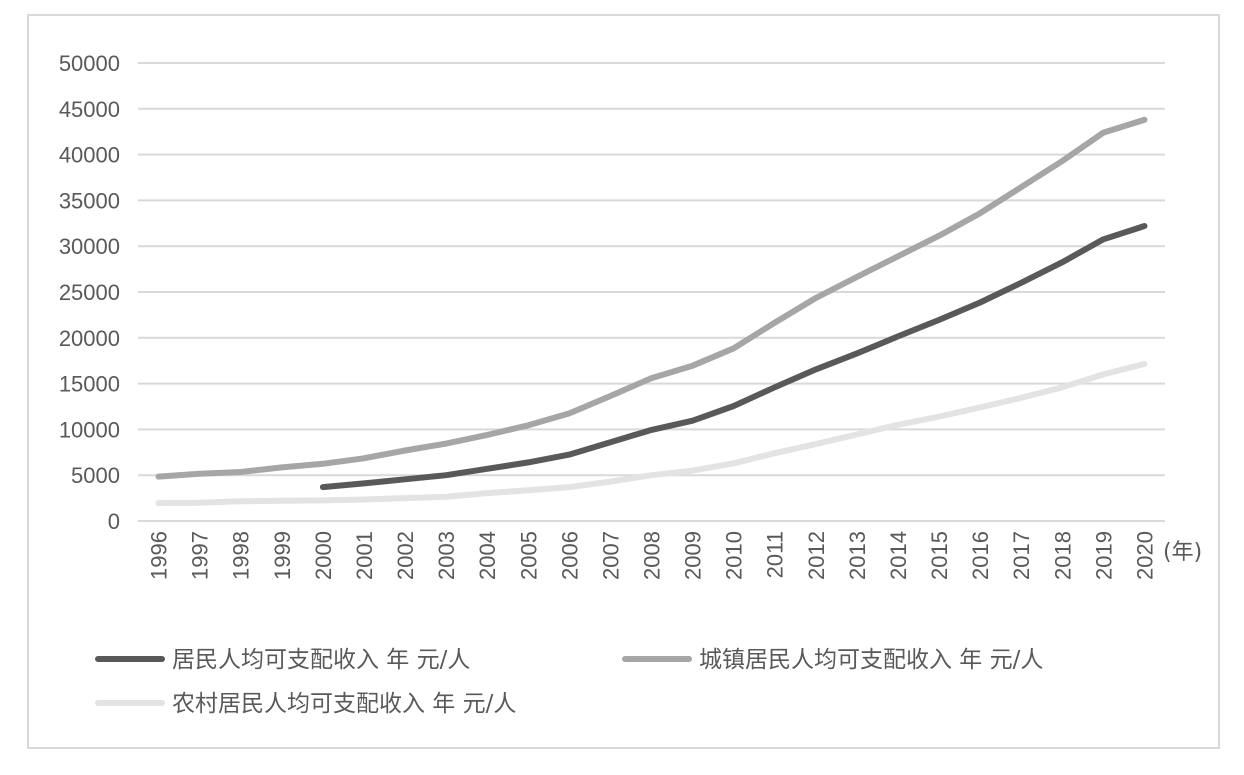  Describe the element at coordinates (89, 155) in the screenshot. I see `y-tick-label: 40000` at that location.